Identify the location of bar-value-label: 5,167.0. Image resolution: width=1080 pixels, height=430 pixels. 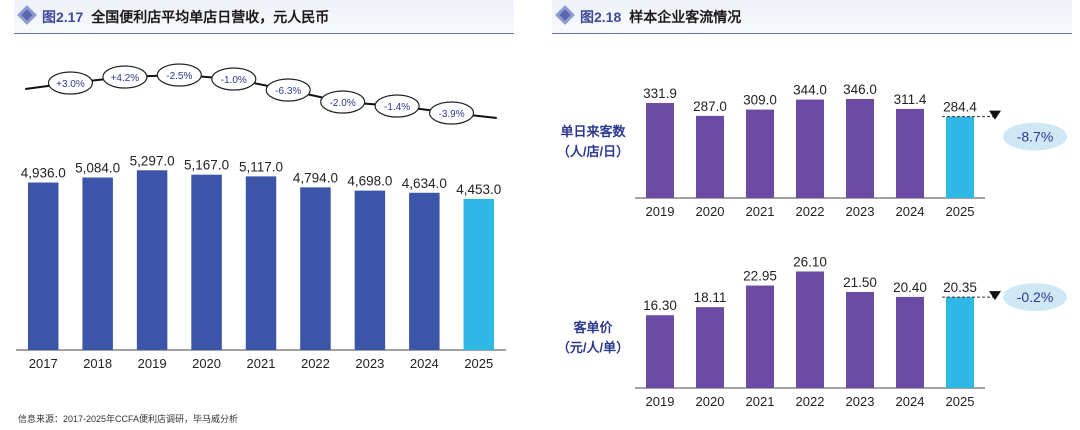
(206, 165).